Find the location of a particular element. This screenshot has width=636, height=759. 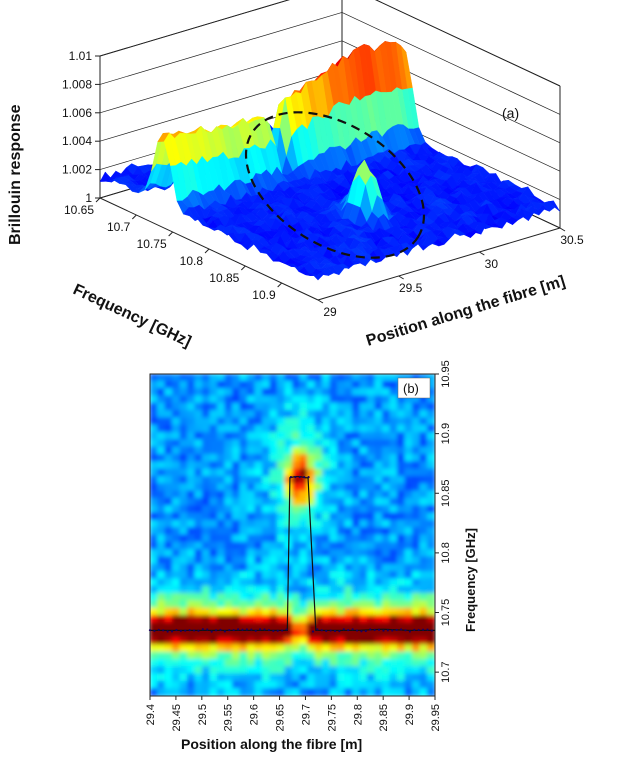

frequency-tick-label: 10.75 is located at coordinates (152, 244).